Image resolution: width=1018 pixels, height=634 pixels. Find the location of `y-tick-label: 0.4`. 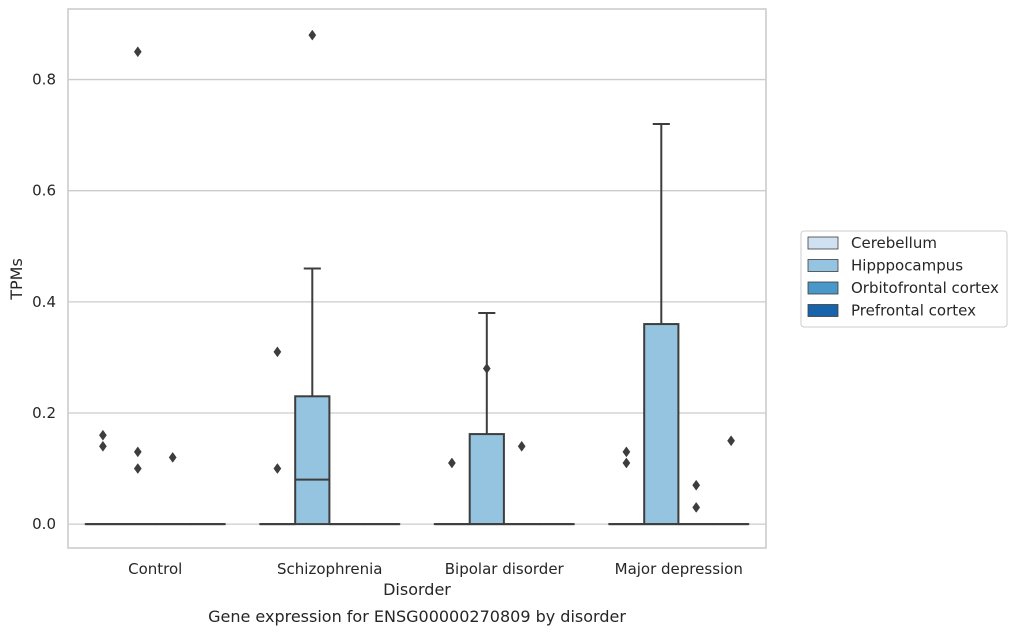

y-tick-label: 0.4 is located at coordinates (44, 302).